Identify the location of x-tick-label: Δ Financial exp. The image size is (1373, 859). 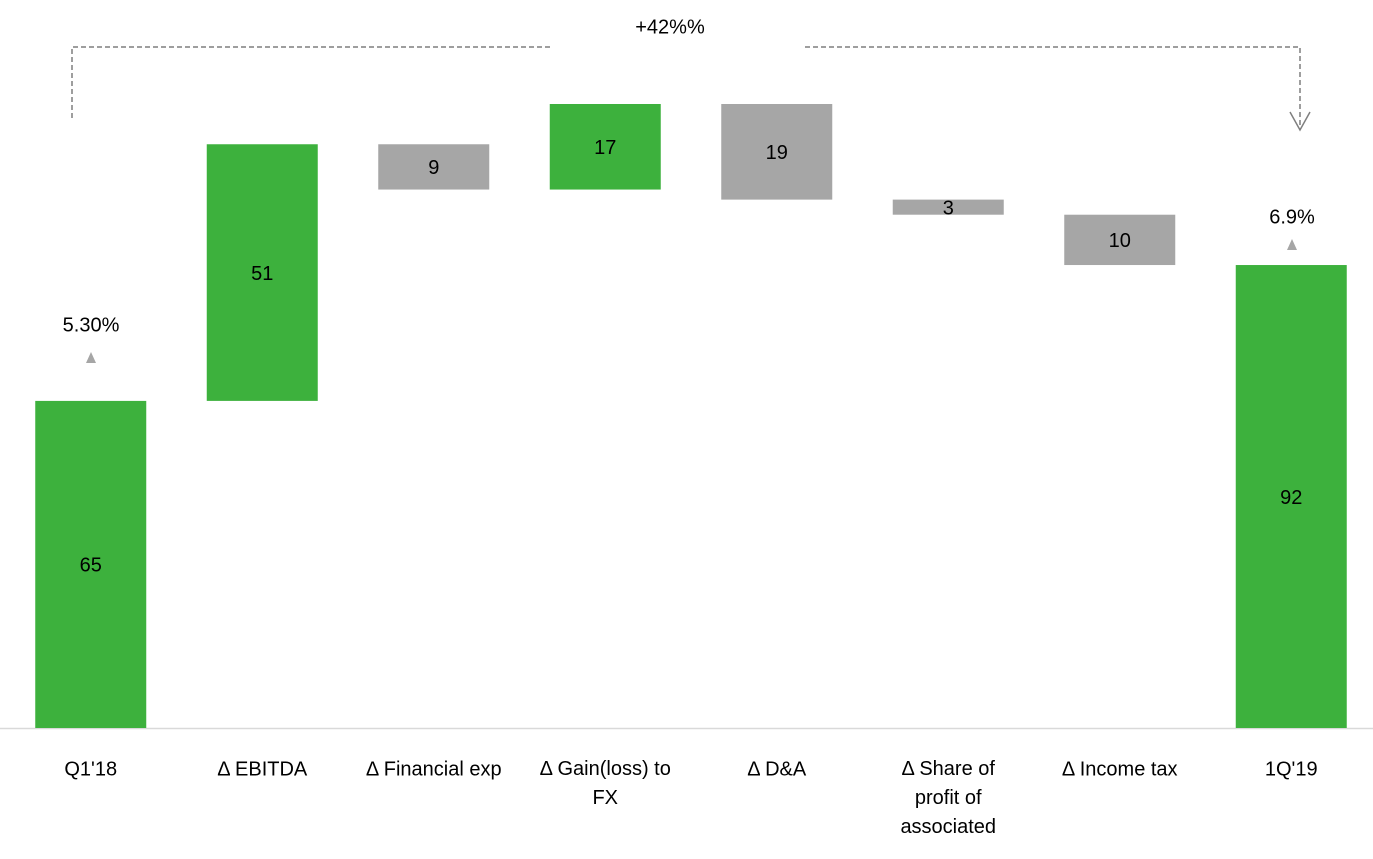
(434, 769).